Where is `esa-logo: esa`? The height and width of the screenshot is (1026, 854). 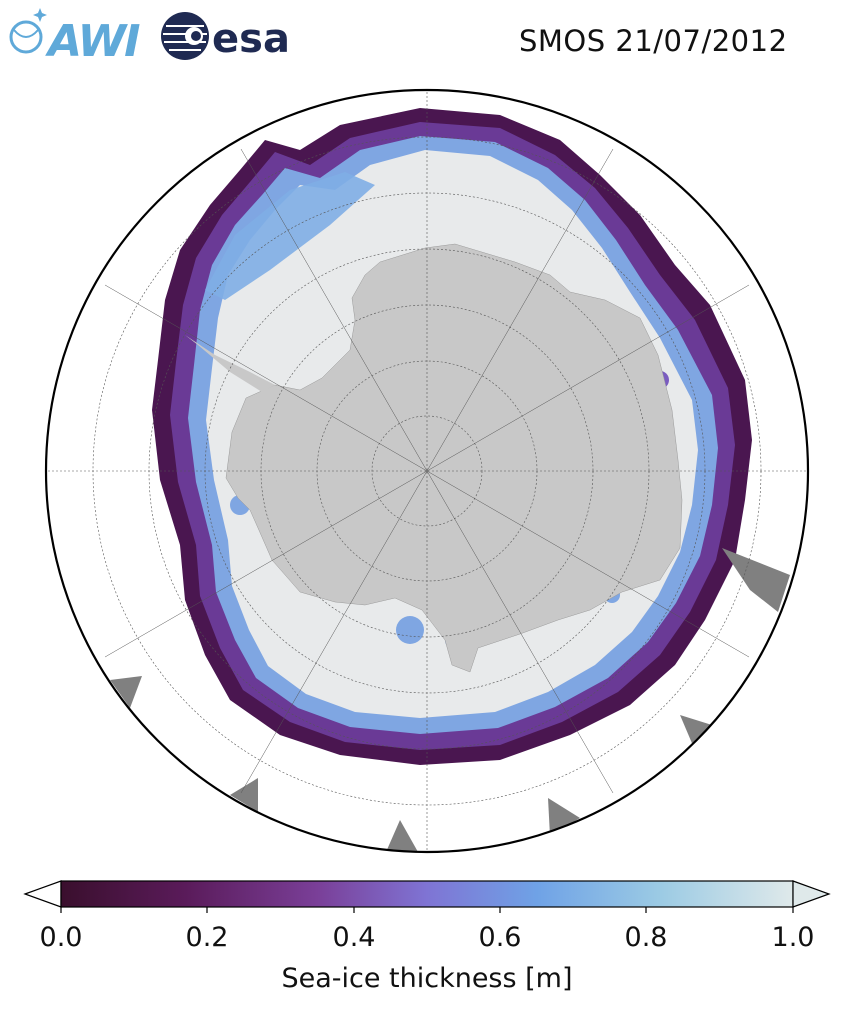
esa-logo: esa is located at coordinates (225, 37).